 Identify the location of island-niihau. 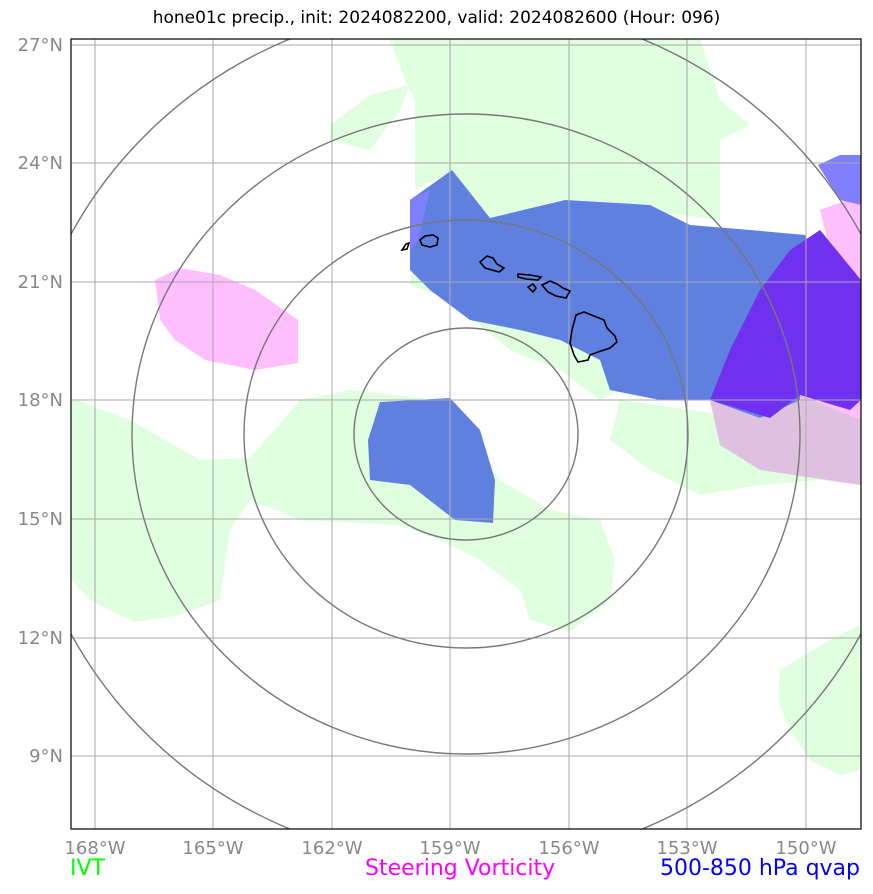
(405, 246).